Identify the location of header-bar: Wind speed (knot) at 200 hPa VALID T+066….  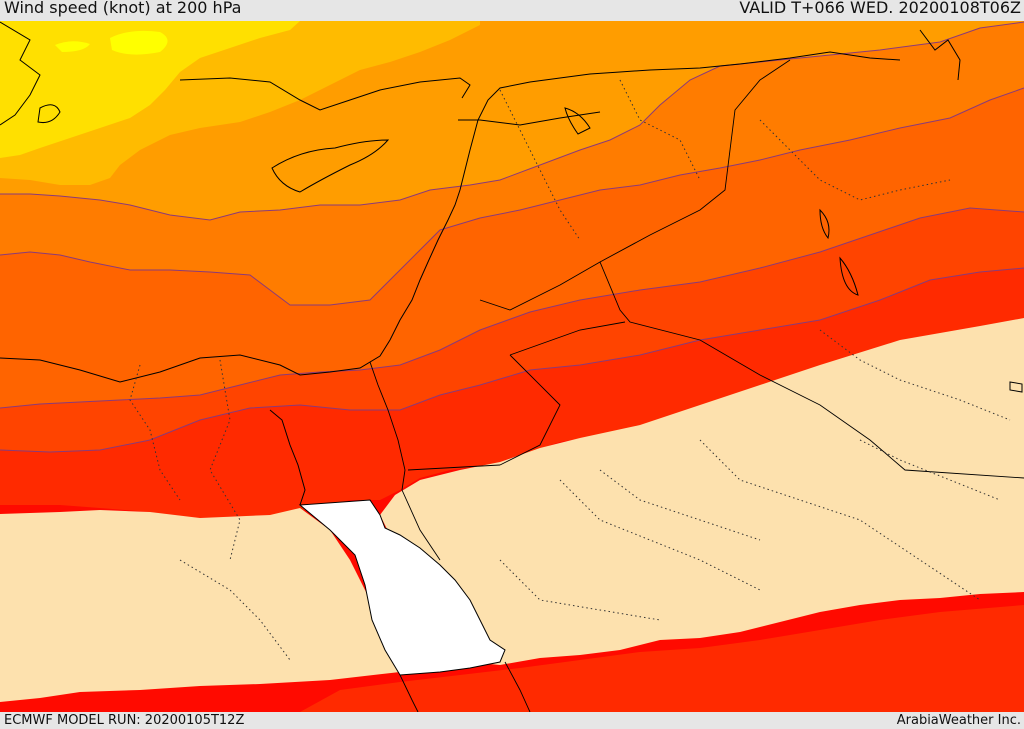
(512, 10).